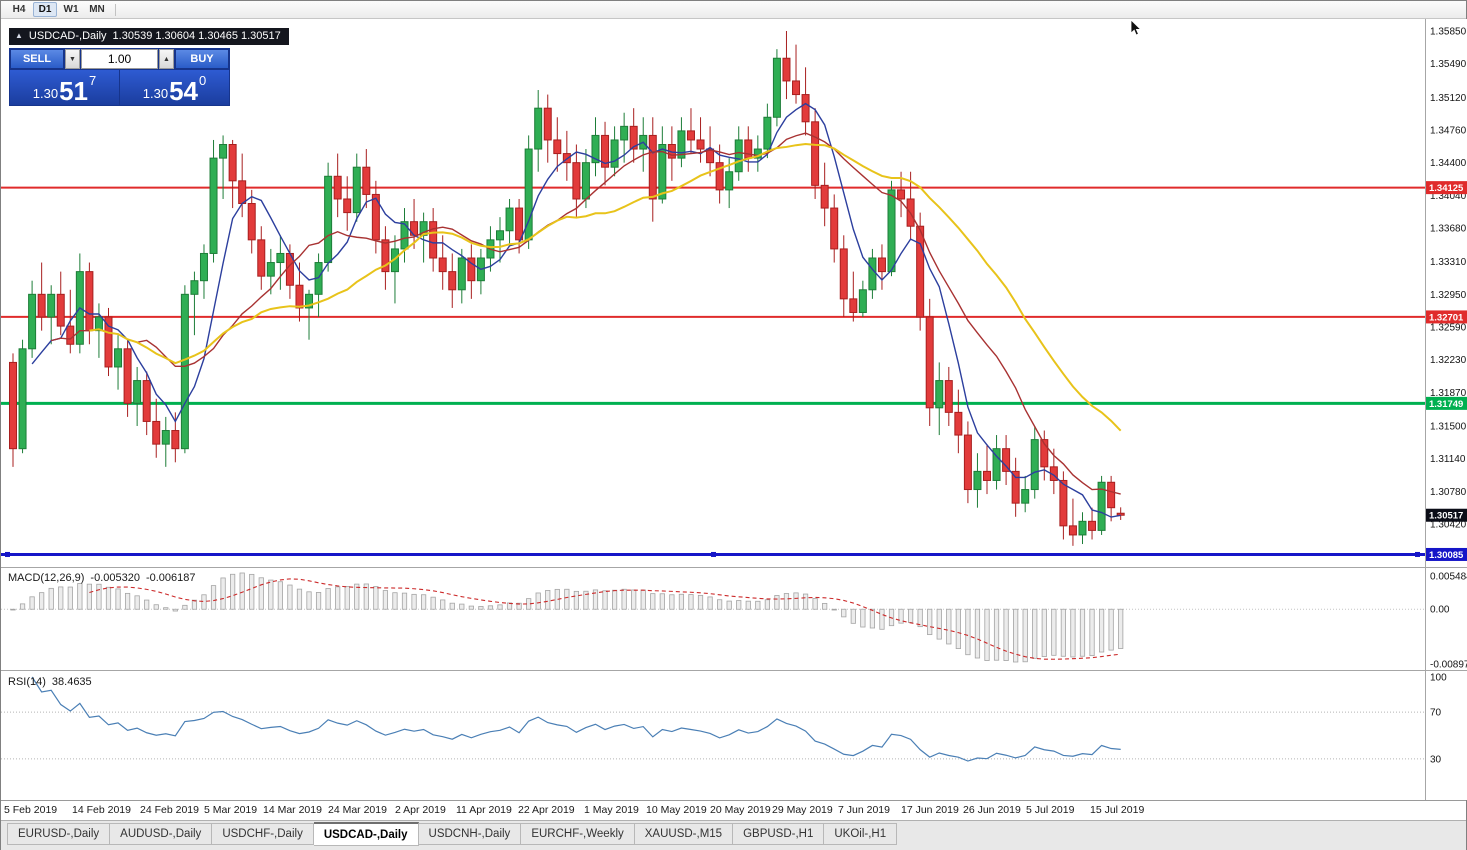 The height and width of the screenshot is (850, 1467). What do you see at coordinates (930, 810) in the screenshot?
I see `time-axis-label: 17 Jun 2019` at bounding box center [930, 810].